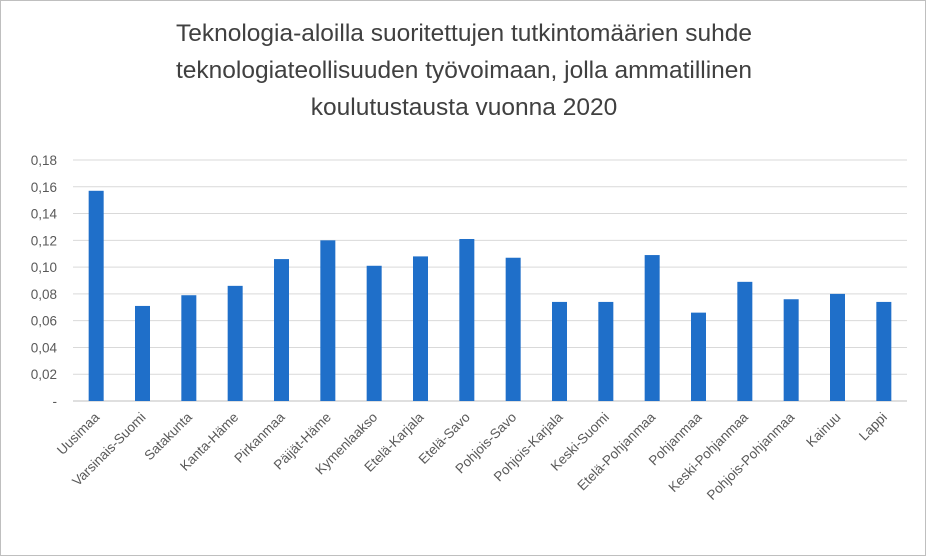  What do you see at coordinates (44, 321) in the screenshot?
I see `y-tick-label: 0,06` at bounding box center [44, 321].